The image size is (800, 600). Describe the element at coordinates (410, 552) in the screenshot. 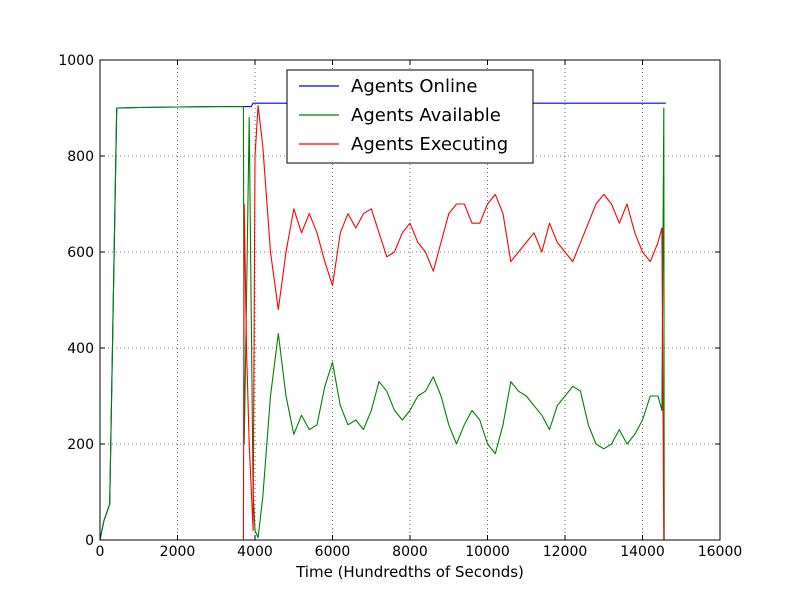

I see `x-tick-label: 8000` at that location.